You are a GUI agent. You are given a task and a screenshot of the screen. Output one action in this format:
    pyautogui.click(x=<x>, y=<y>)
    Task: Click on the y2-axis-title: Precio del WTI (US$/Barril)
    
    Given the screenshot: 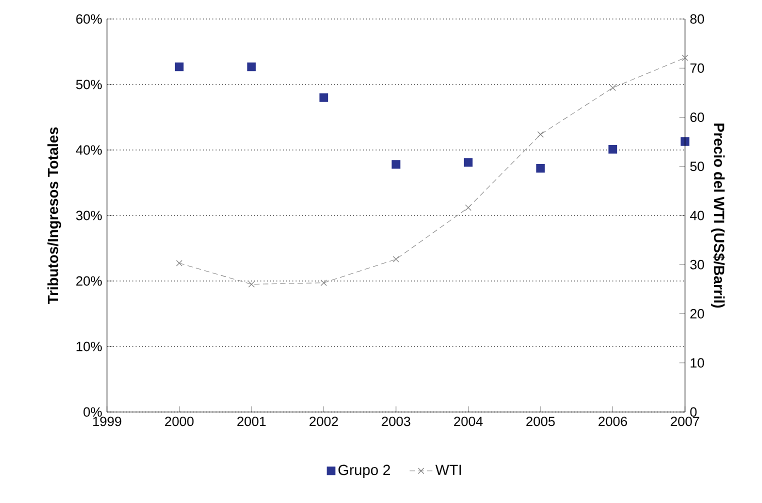 What is the action you would take?
    pyautogui.click(x=718, y=216)
    